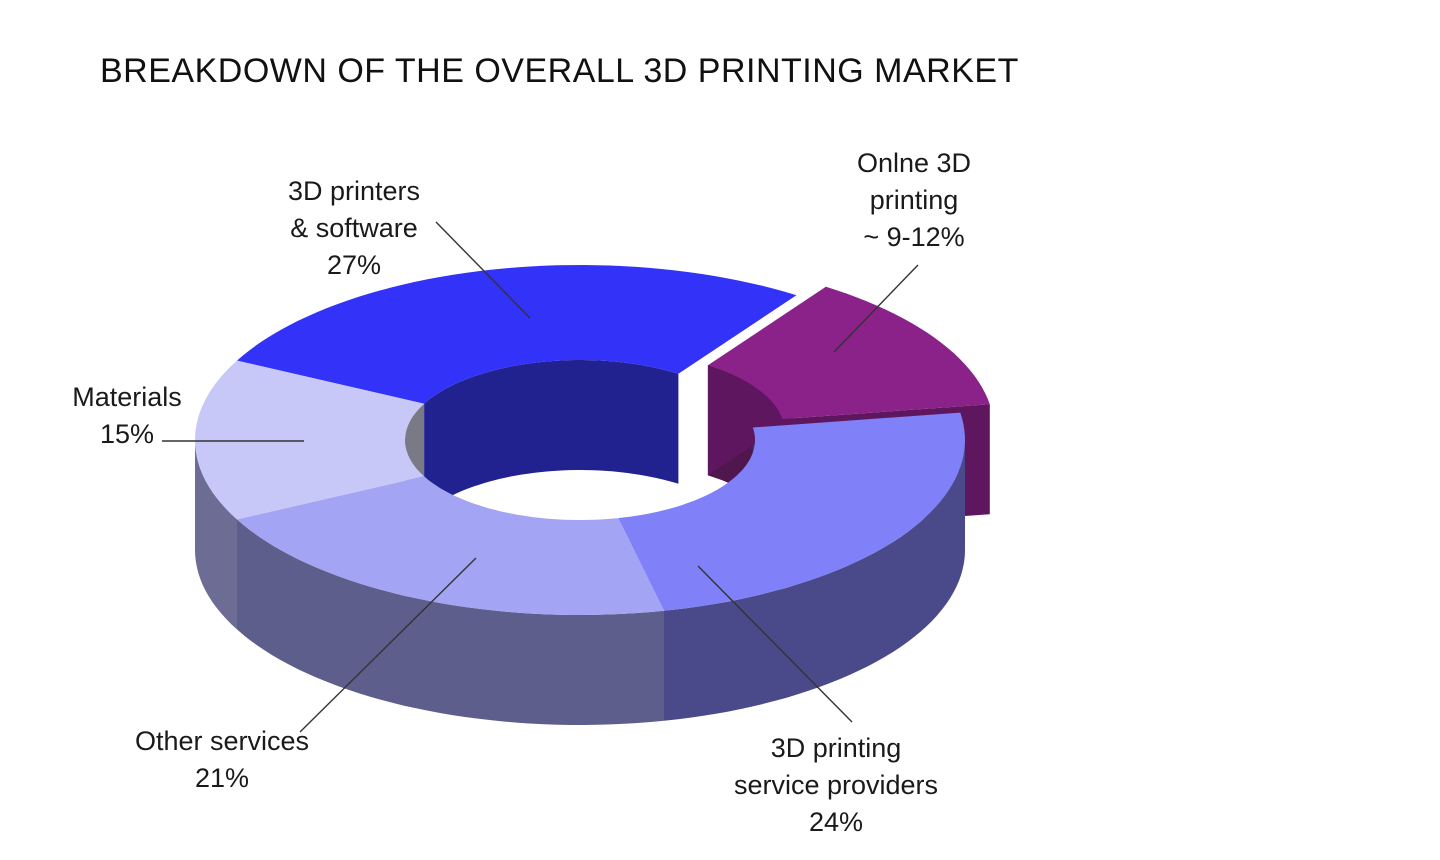  I want to click on leader-line-other-services, so click(388, 645).